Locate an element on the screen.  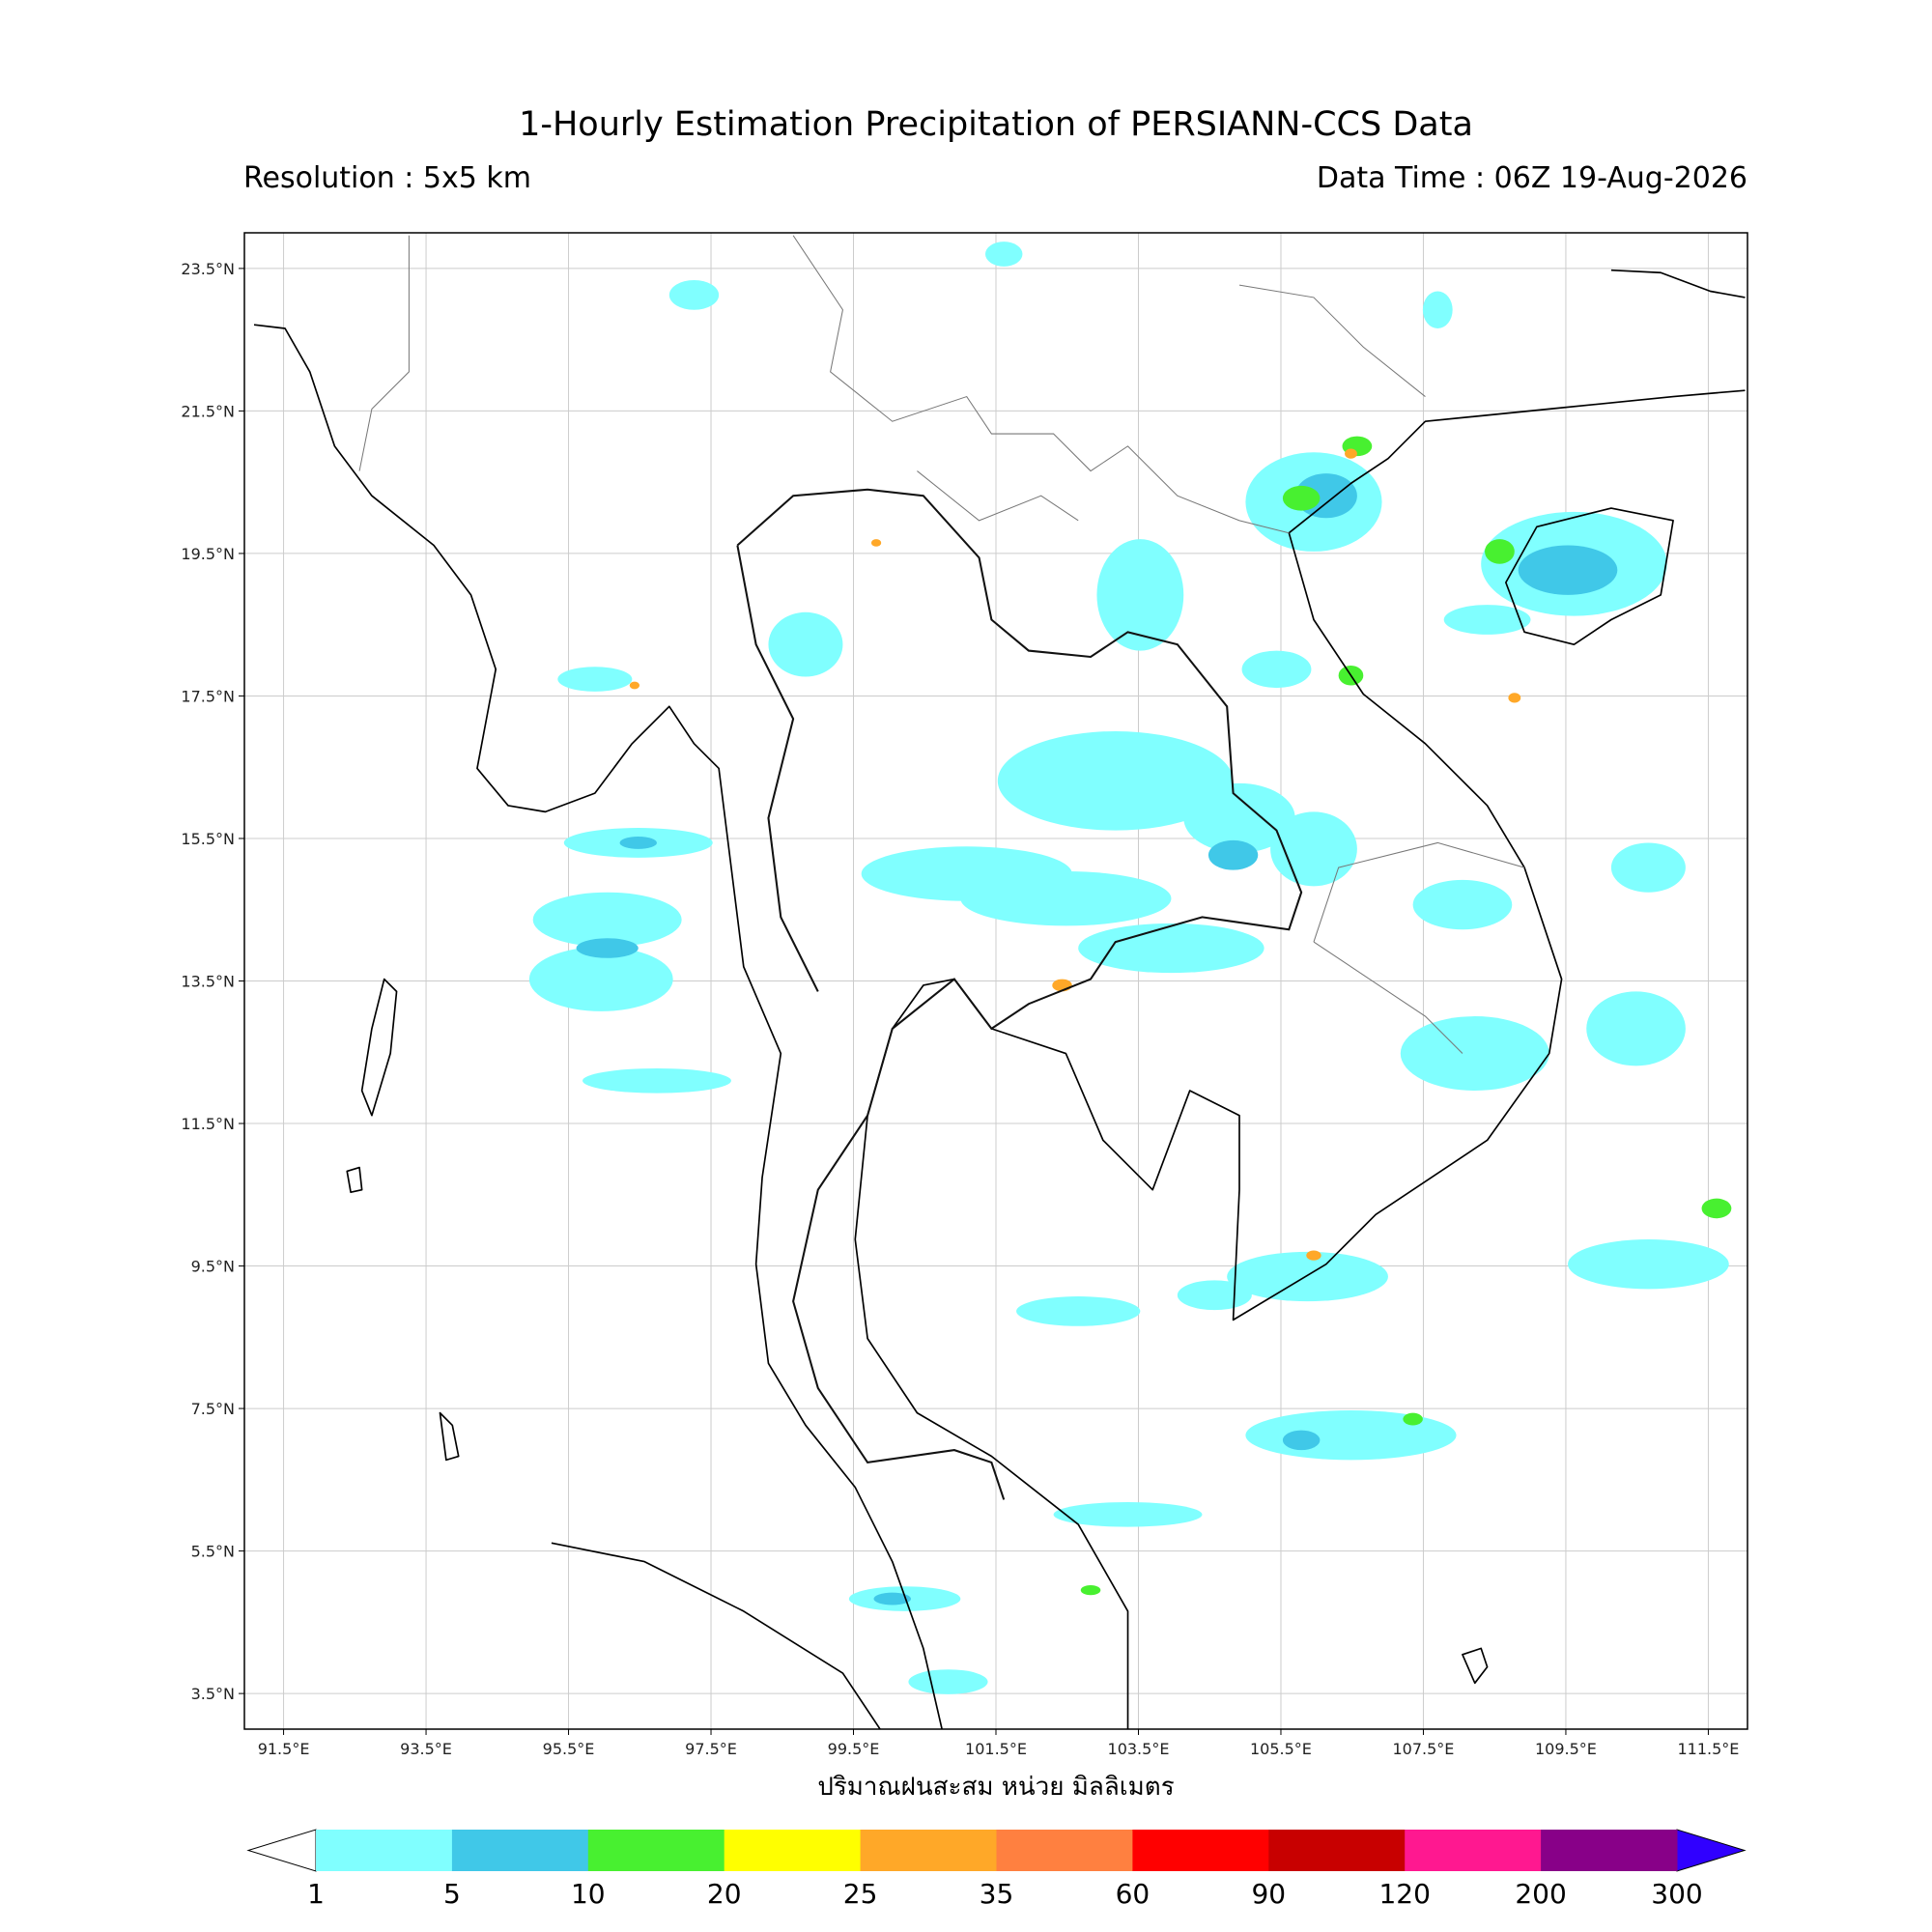
resolution: Resolution : 5x5 km is located at coordinates (387, 178).